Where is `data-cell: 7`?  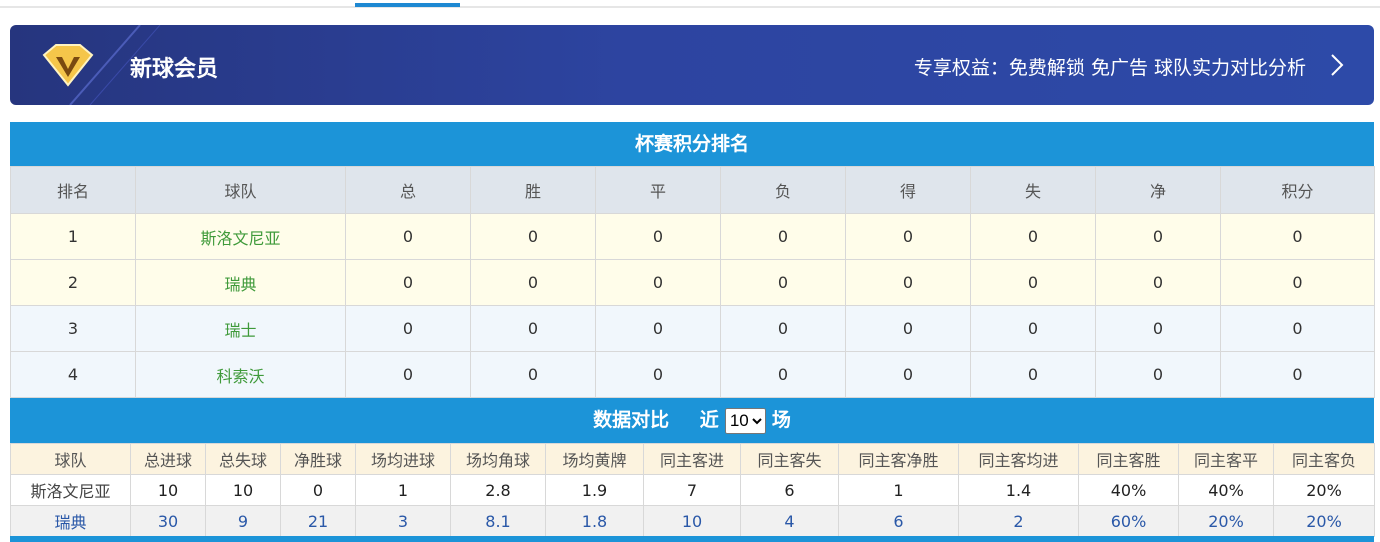
data-cell: 7 is located at coordinates (692, 490).